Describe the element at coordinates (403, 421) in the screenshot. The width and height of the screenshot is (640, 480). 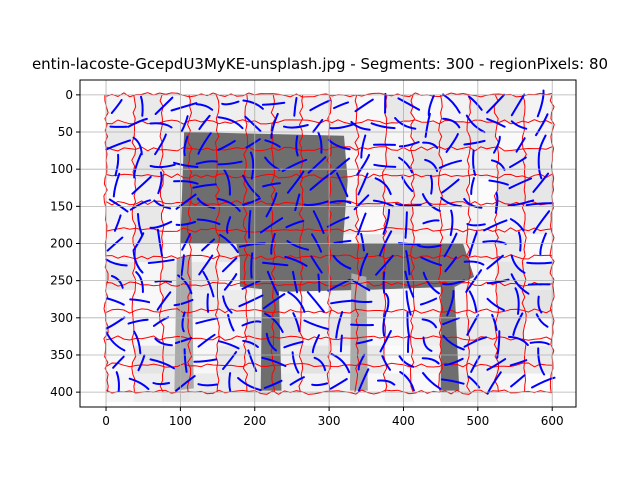
I see `x-tick-label: 400` at that location.